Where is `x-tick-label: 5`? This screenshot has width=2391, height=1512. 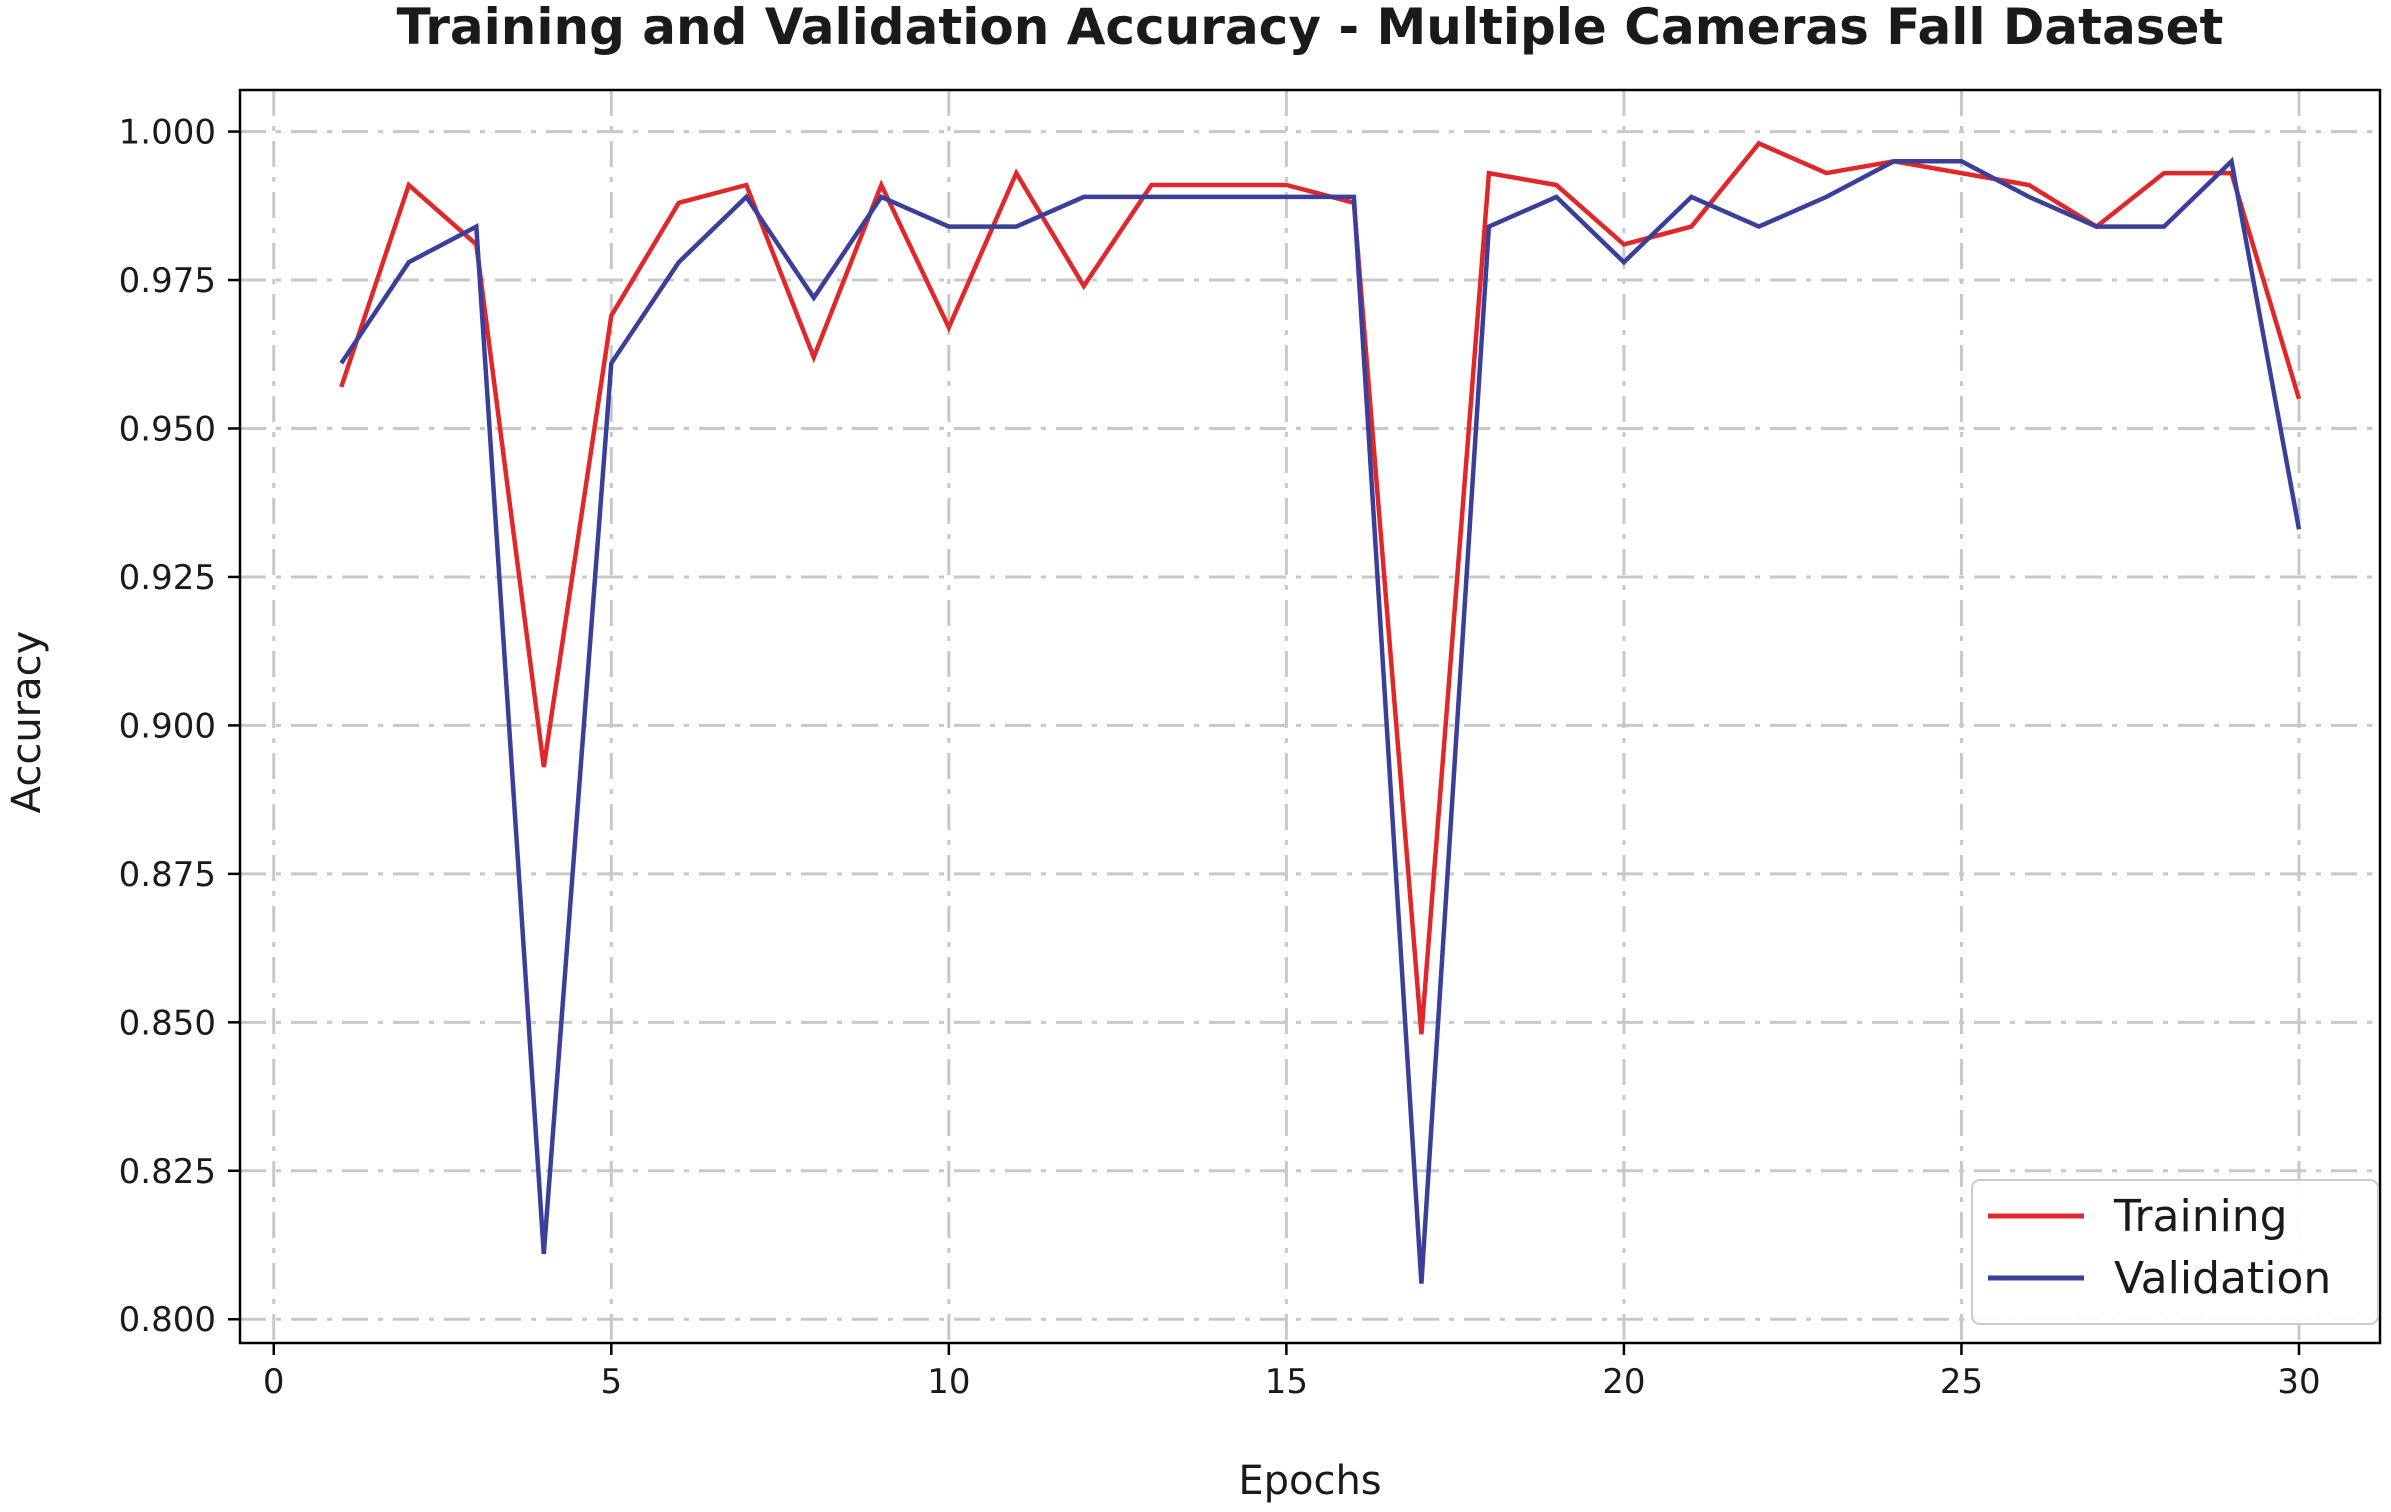
x-tick-label: 5 is located at coordinates (611, 1382).